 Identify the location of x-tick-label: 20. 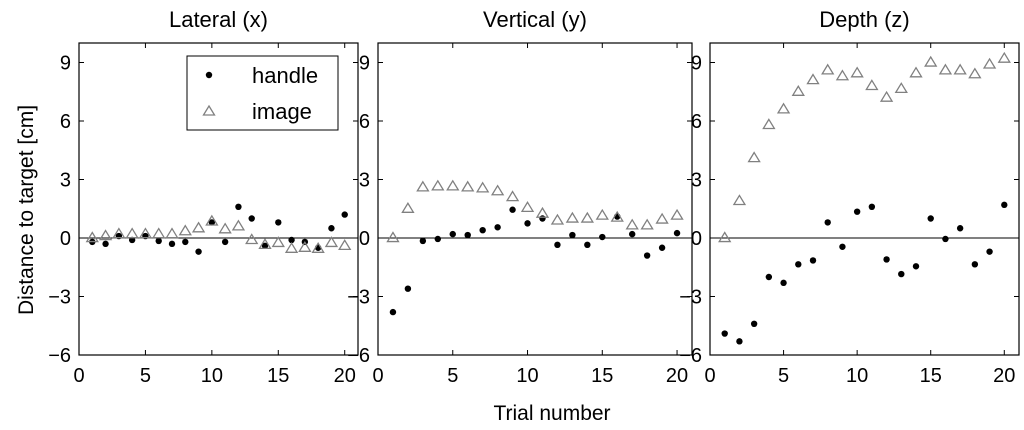
(345, 376).